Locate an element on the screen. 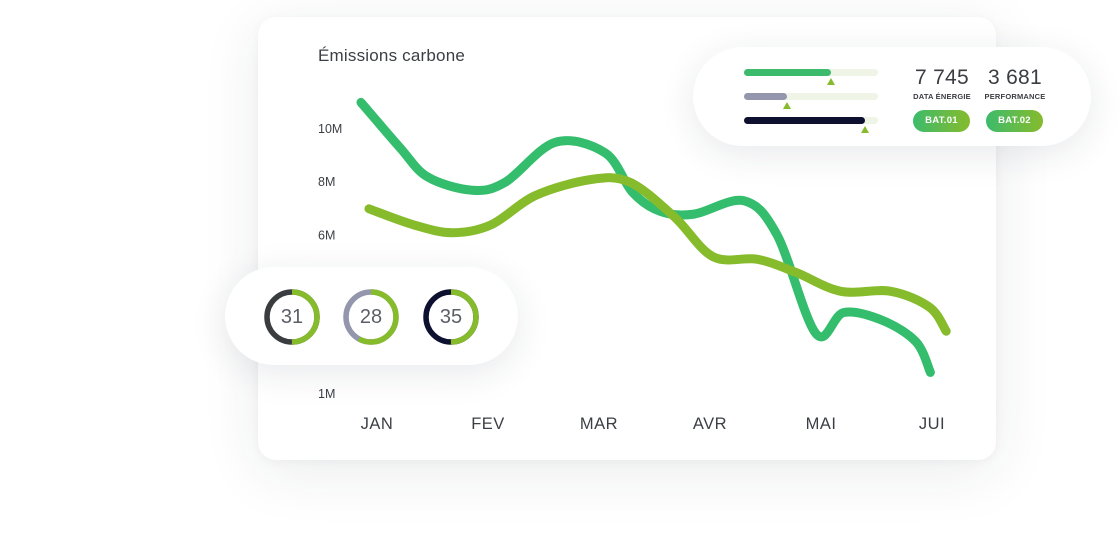 The image size is (1120, 549). y-tick-label: 10M is located at coordinates (330, 129).